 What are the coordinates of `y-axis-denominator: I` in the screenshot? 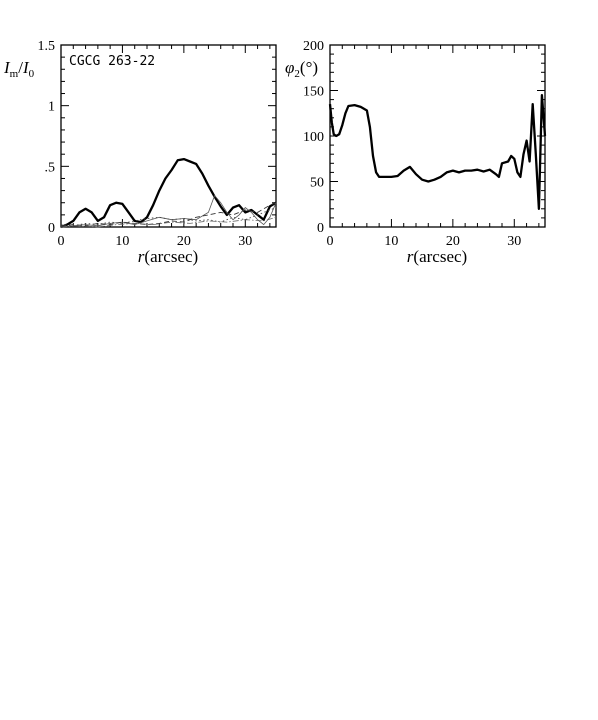 It's located at (26, 67).